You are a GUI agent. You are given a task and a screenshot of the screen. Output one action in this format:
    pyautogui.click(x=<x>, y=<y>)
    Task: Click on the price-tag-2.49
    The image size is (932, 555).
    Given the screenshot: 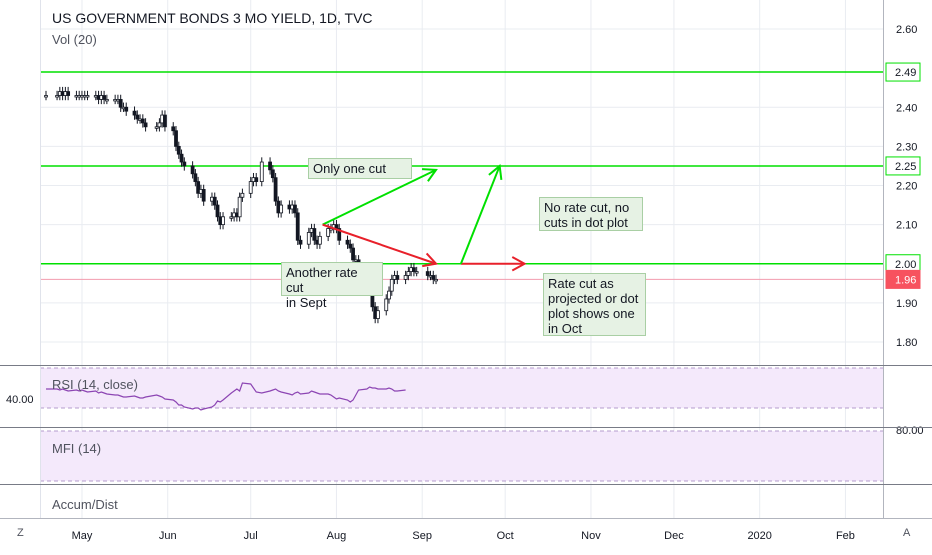 What is the action you would take?
    pyautogui.click(x=903, y=72)
    